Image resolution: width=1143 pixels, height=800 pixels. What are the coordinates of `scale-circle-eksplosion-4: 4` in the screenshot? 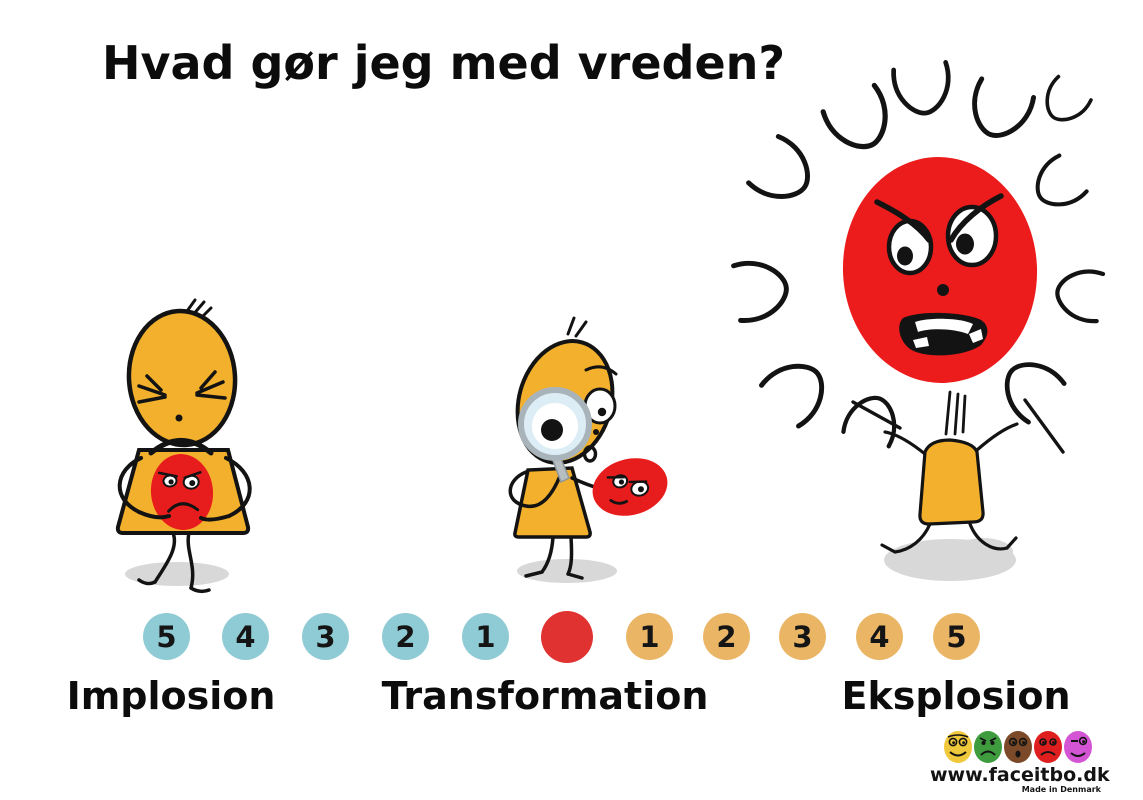 It's located at (879, 636).